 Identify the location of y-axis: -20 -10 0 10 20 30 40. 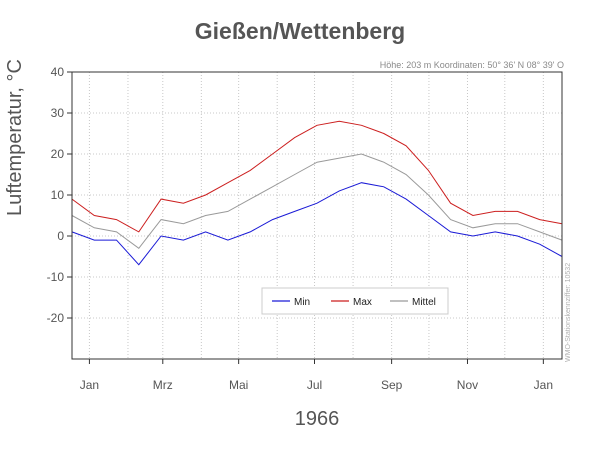
(59, 195).